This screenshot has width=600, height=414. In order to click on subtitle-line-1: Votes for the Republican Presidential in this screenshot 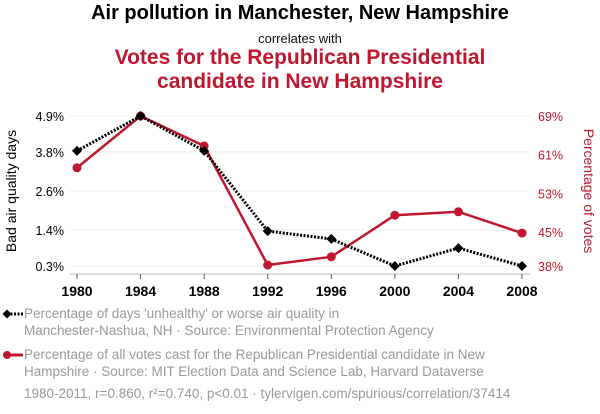, I will do `click(300, 57)`.